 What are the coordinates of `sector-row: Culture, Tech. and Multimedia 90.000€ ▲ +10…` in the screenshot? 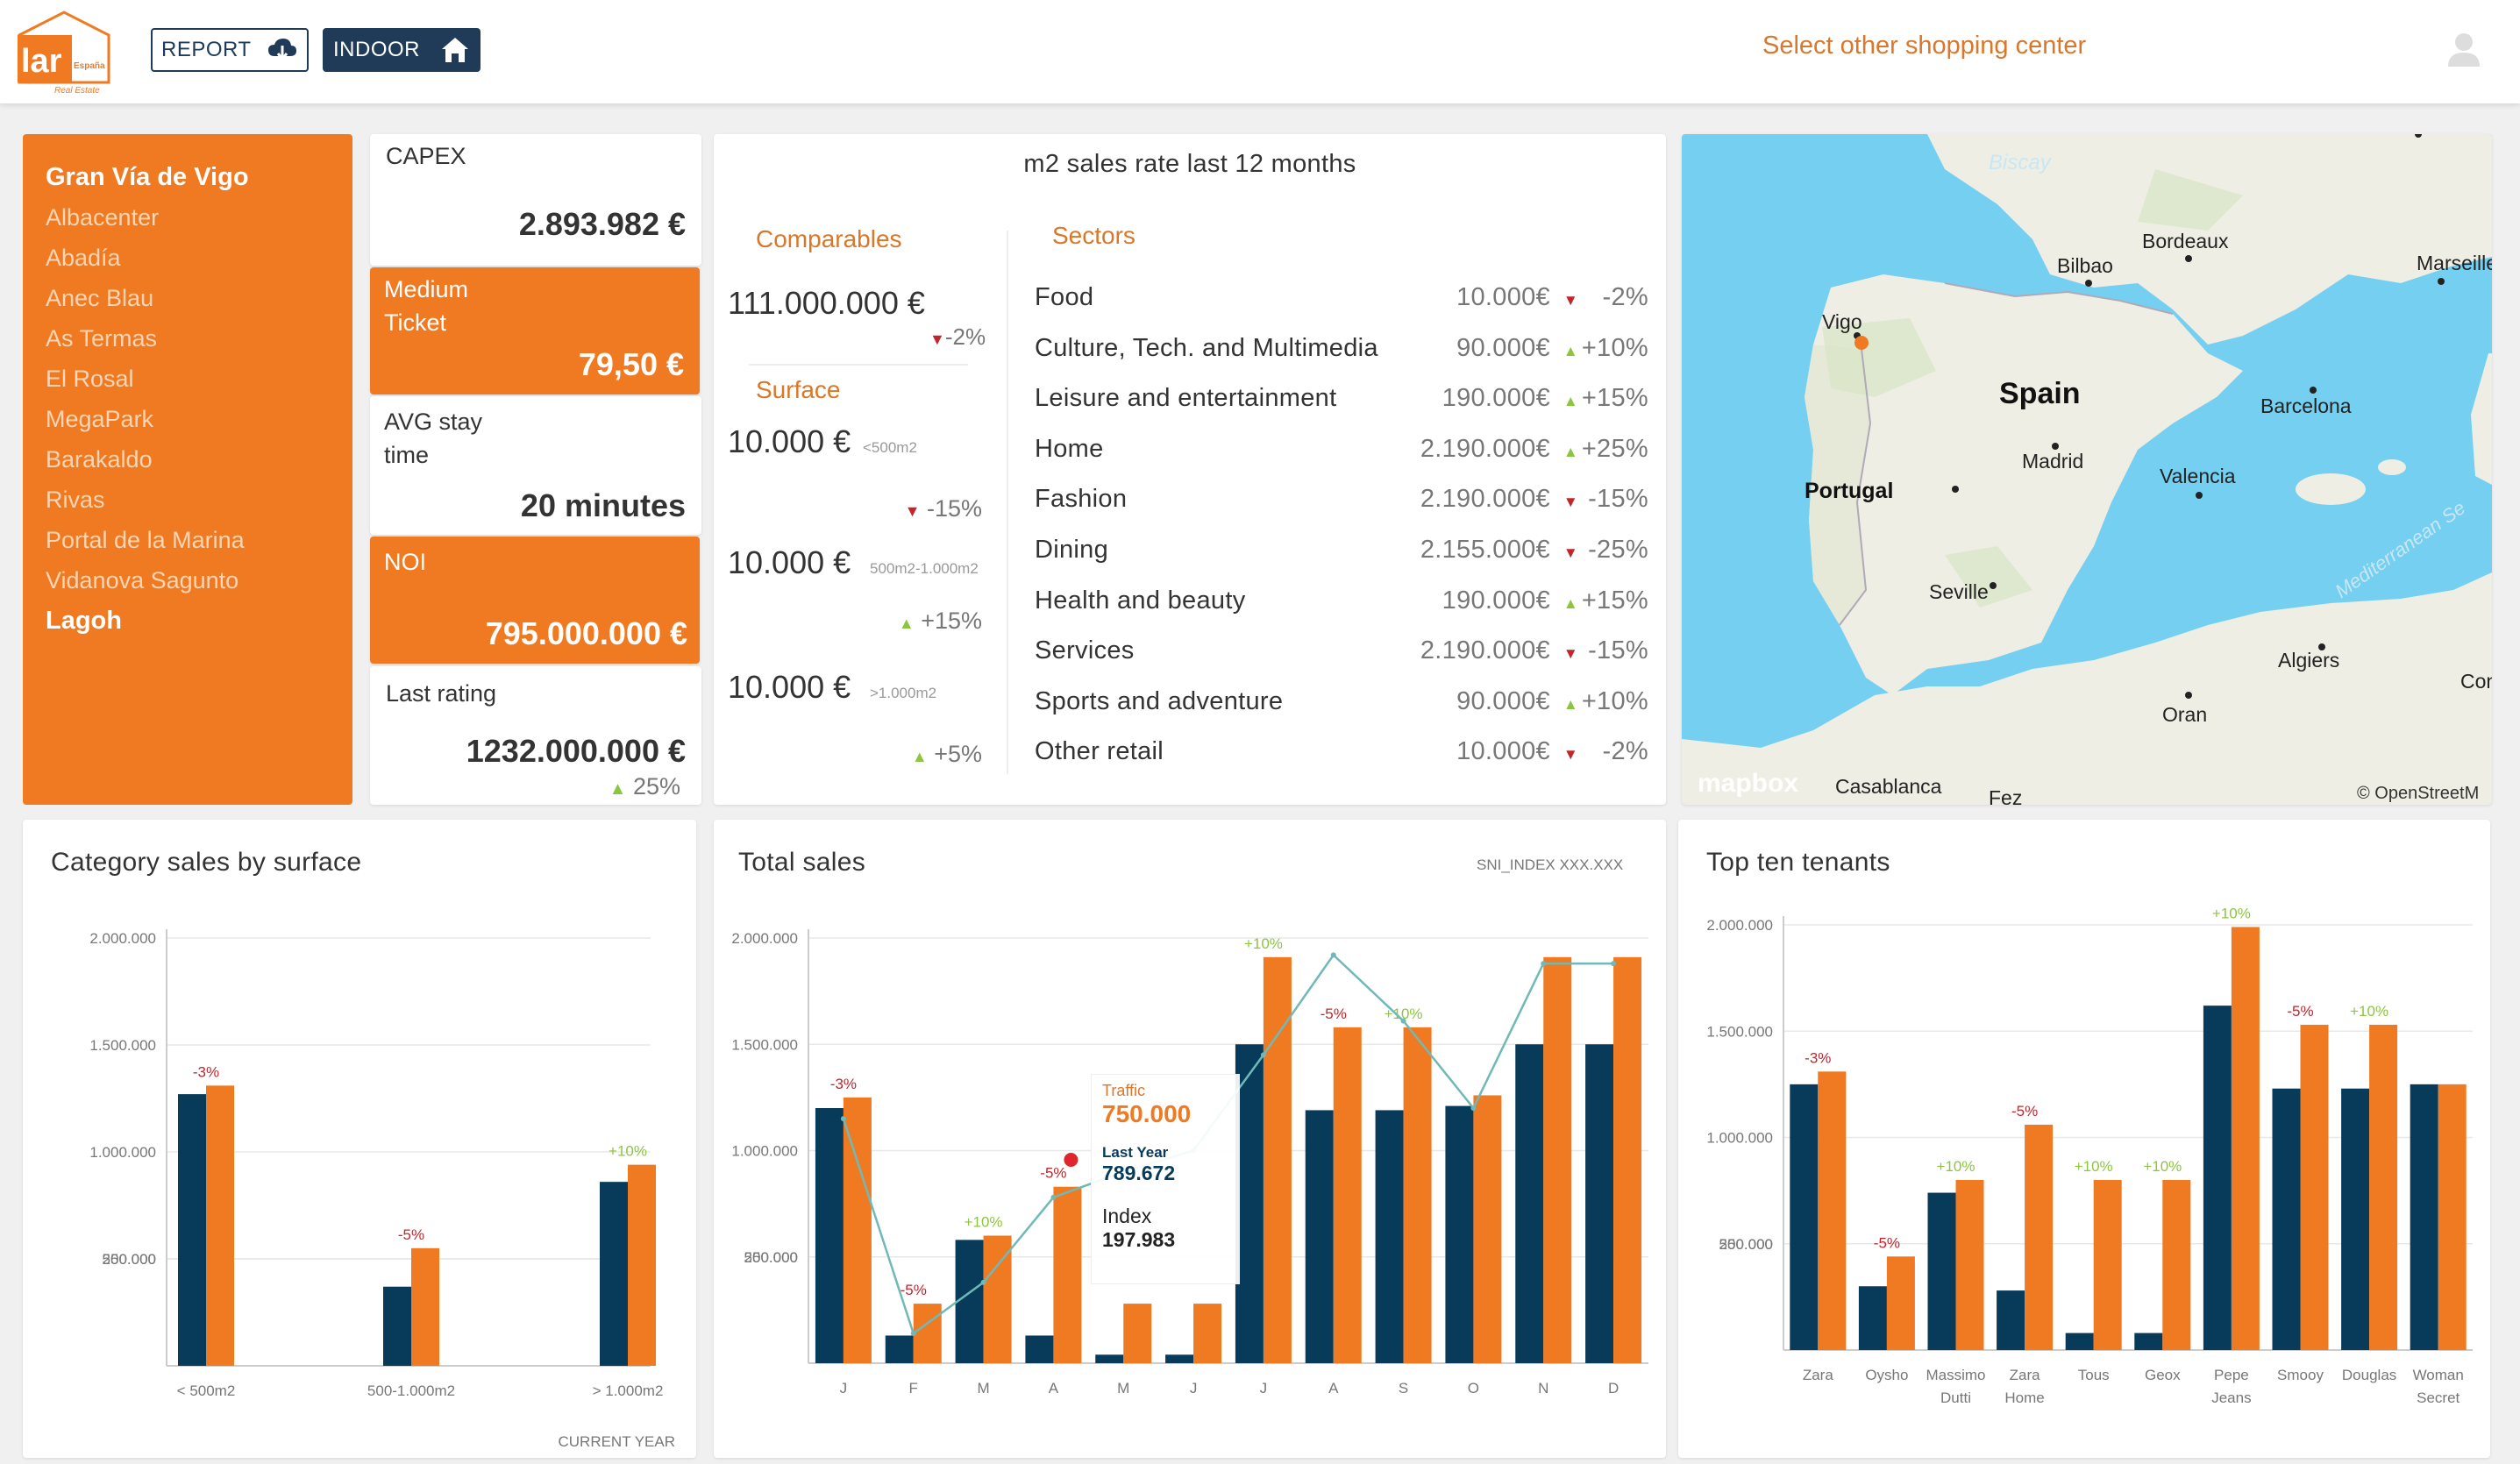 It's located at (1341, 359).